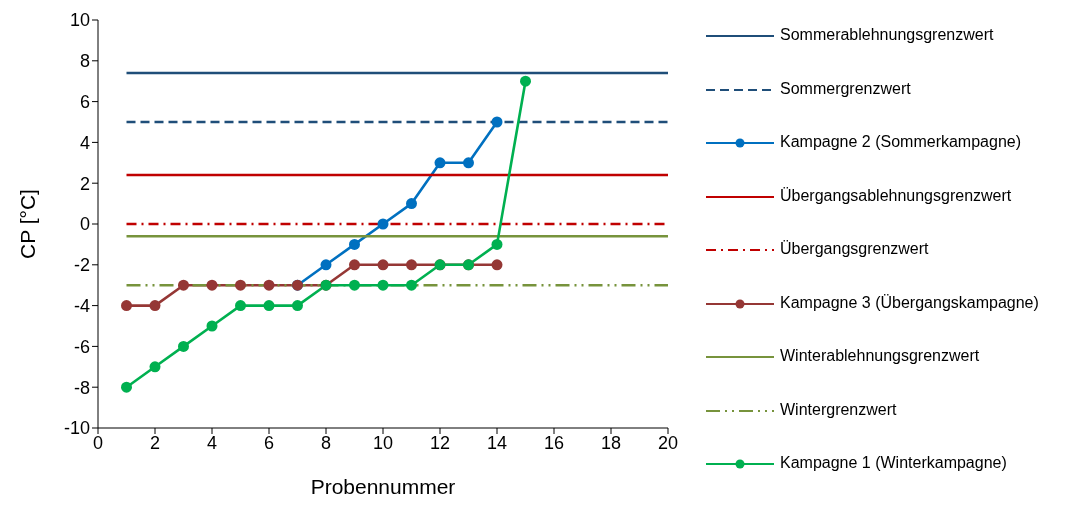 The width and height of the screenshot is (1072, 510). I want to click on y-tick-label: -10, so click(76, 428).